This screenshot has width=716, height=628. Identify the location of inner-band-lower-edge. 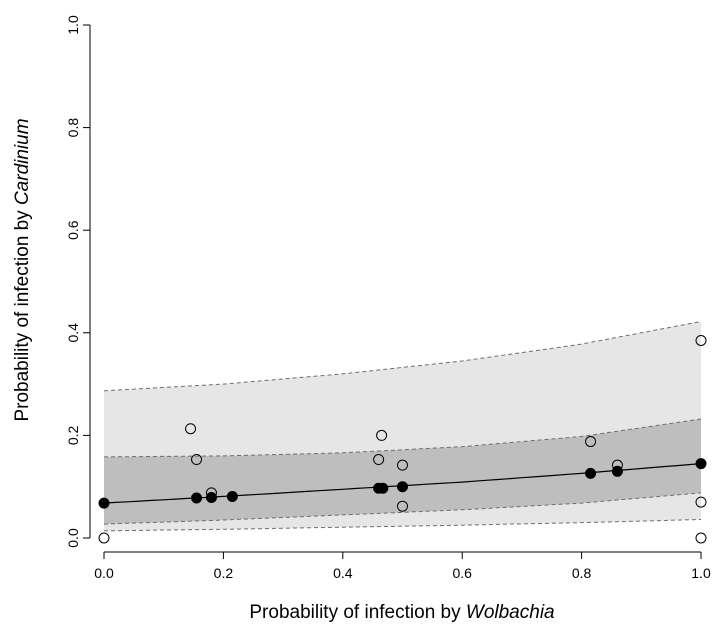
(402, 508).